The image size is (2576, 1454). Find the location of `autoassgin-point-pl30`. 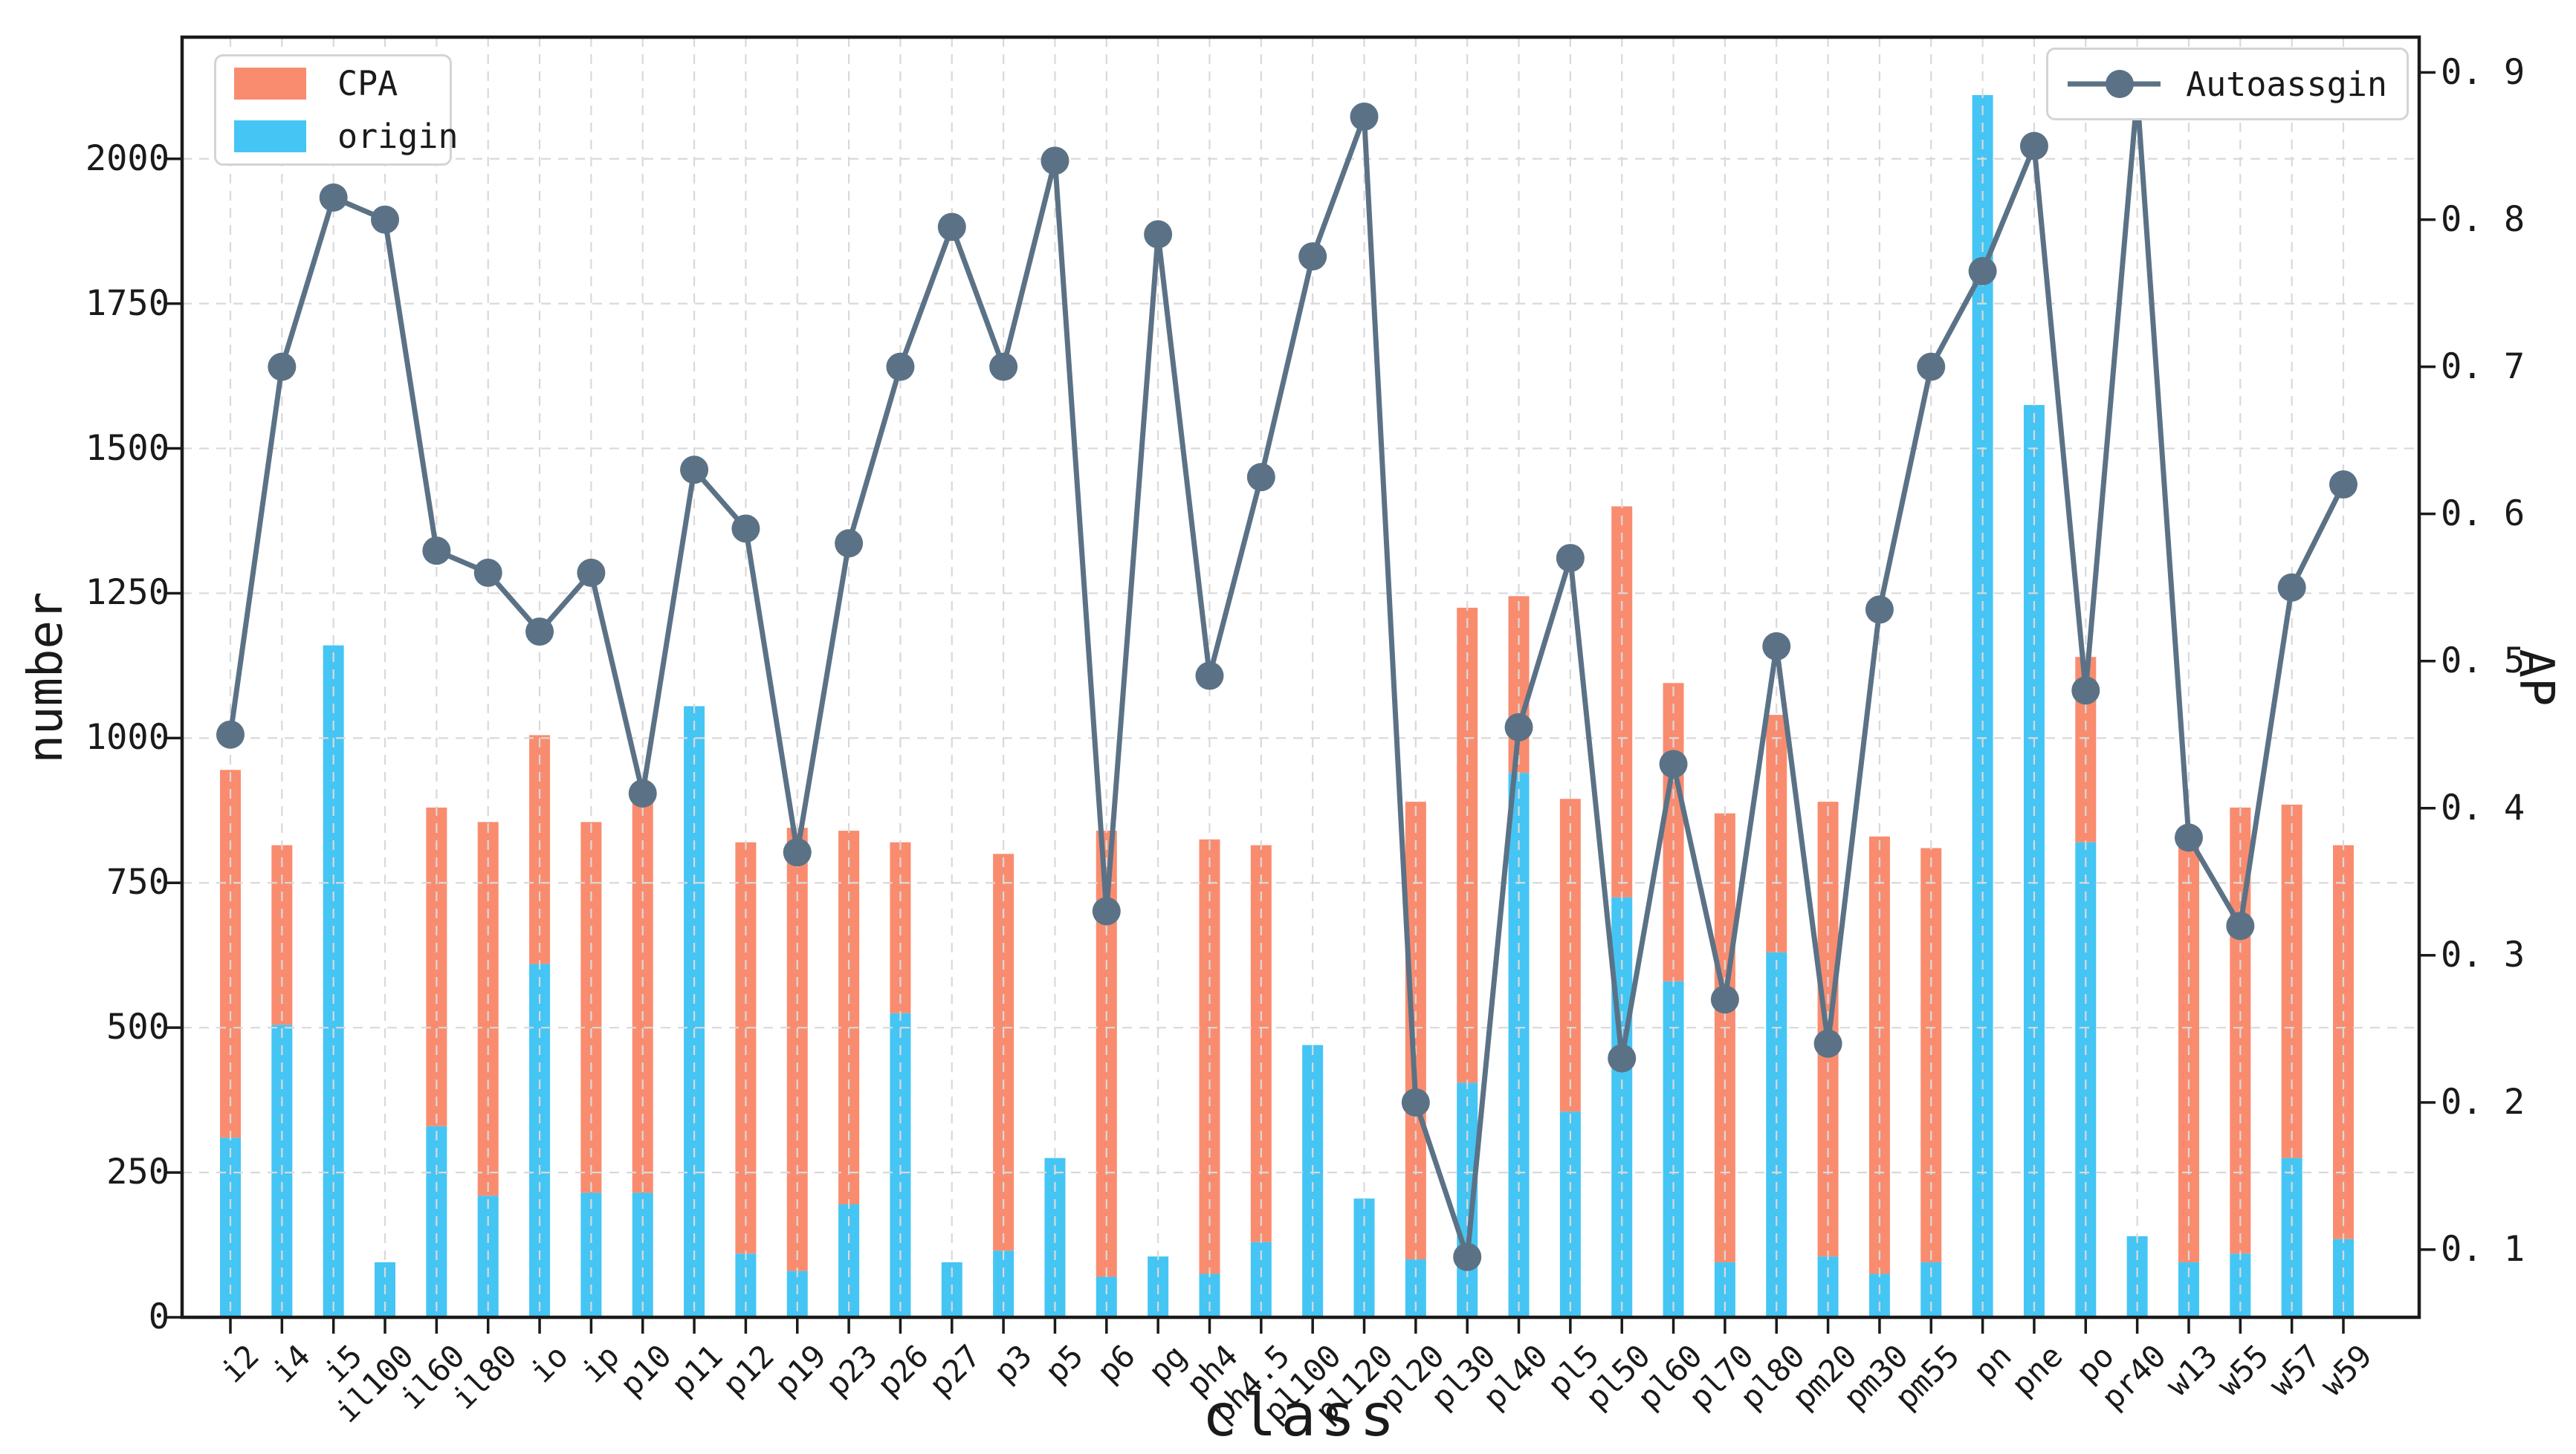

autoassgin-point-pl30 is located at coordinates (1467, 1256).